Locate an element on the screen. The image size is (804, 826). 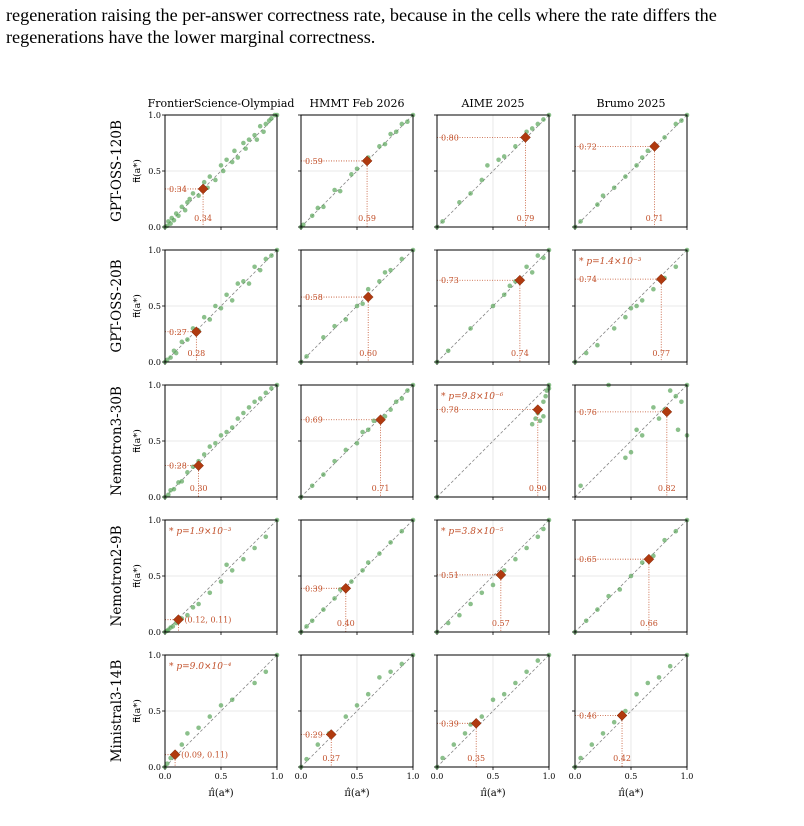
y-tick-label: 0.5 is located at coordinates (154, 441).